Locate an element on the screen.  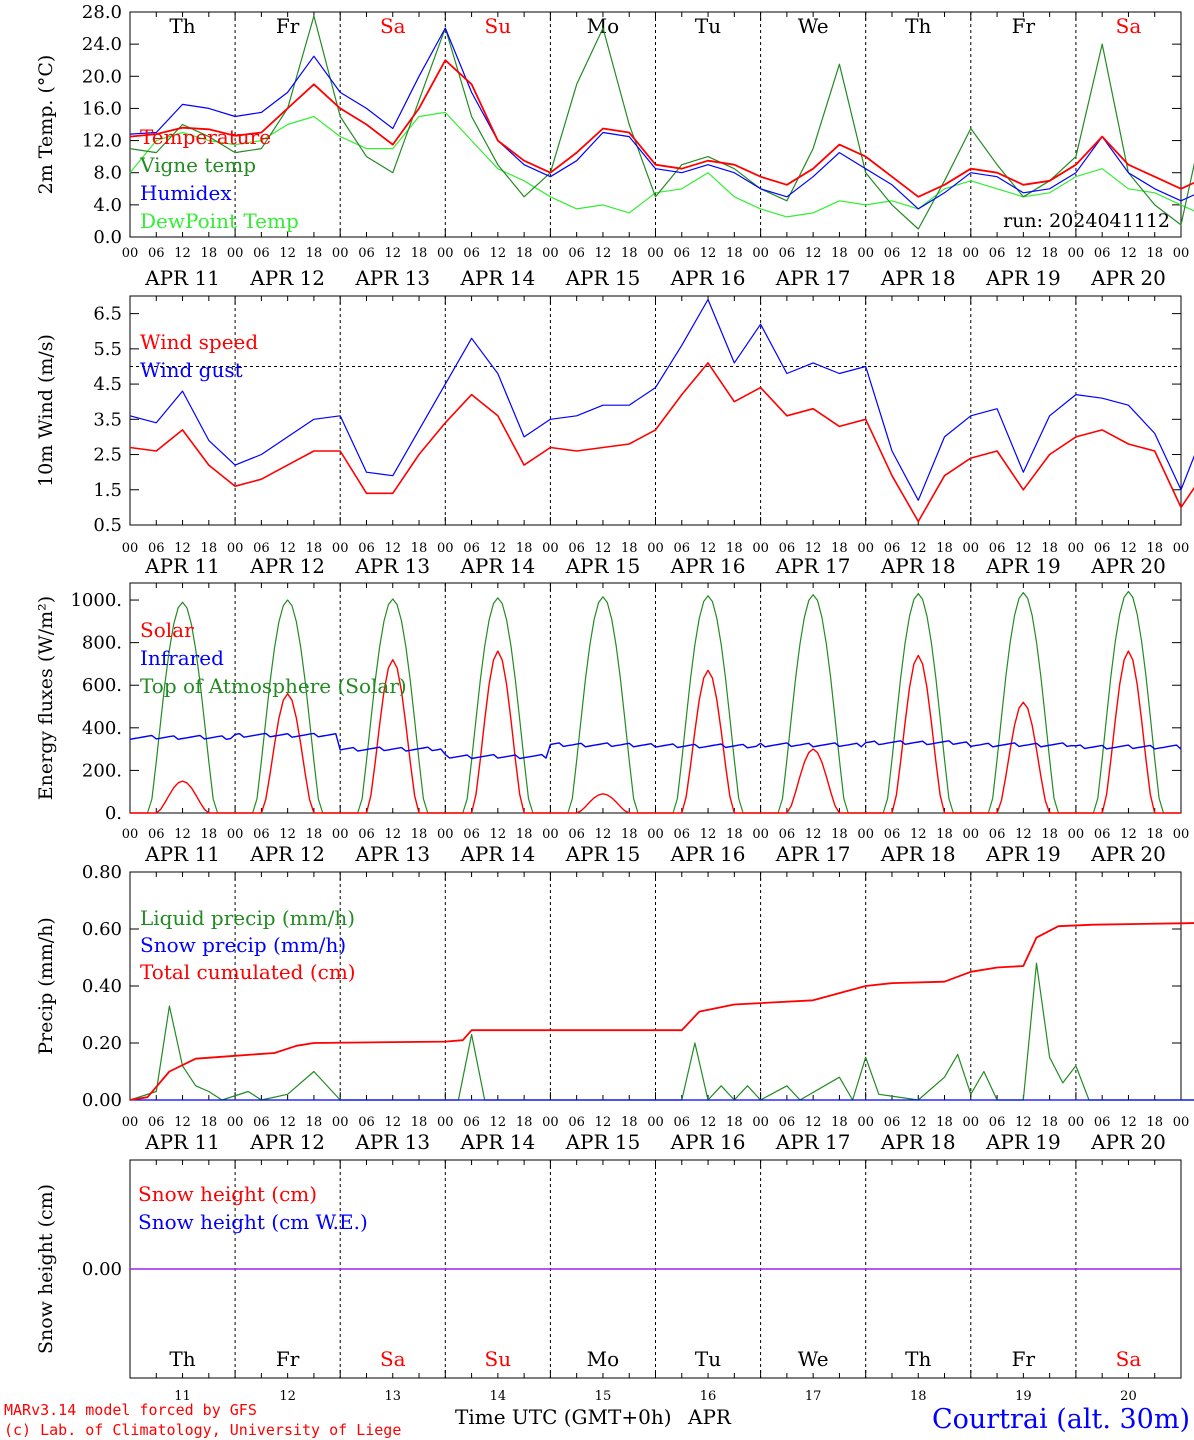
day-number-label: 16 is located at coordinates (708, 1396).